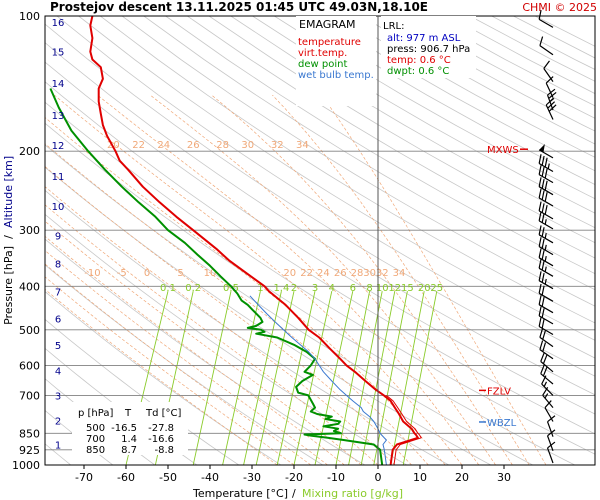  I want to click on mixing-ratio-label: 6, so click(353, 288).